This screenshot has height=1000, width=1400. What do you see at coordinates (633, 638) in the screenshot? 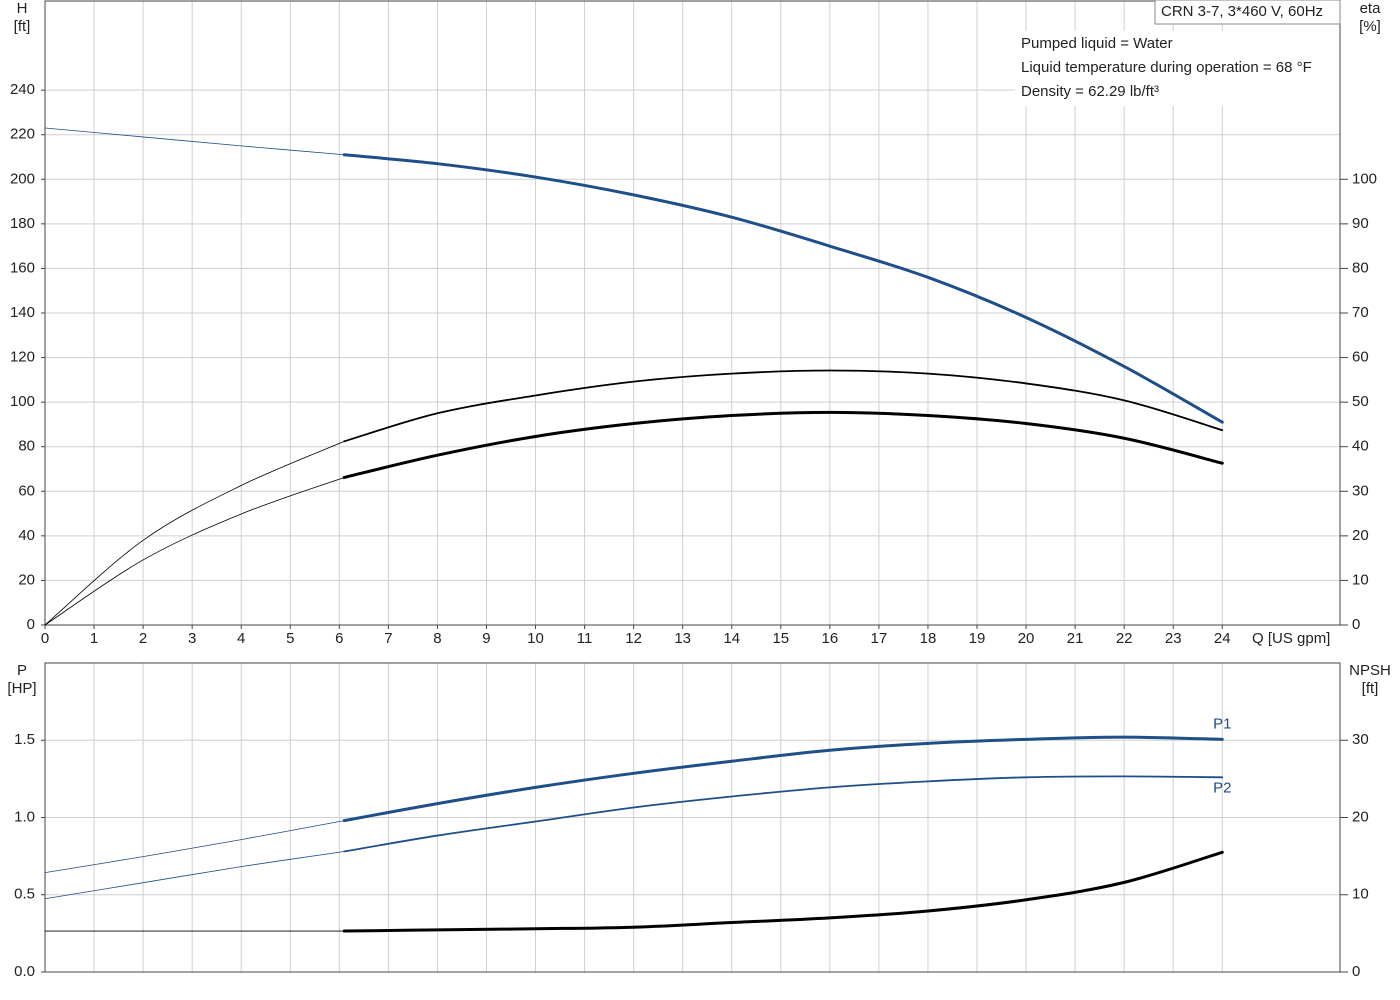
I see `x-tick-label: 12` at bounding box center [633, 638].